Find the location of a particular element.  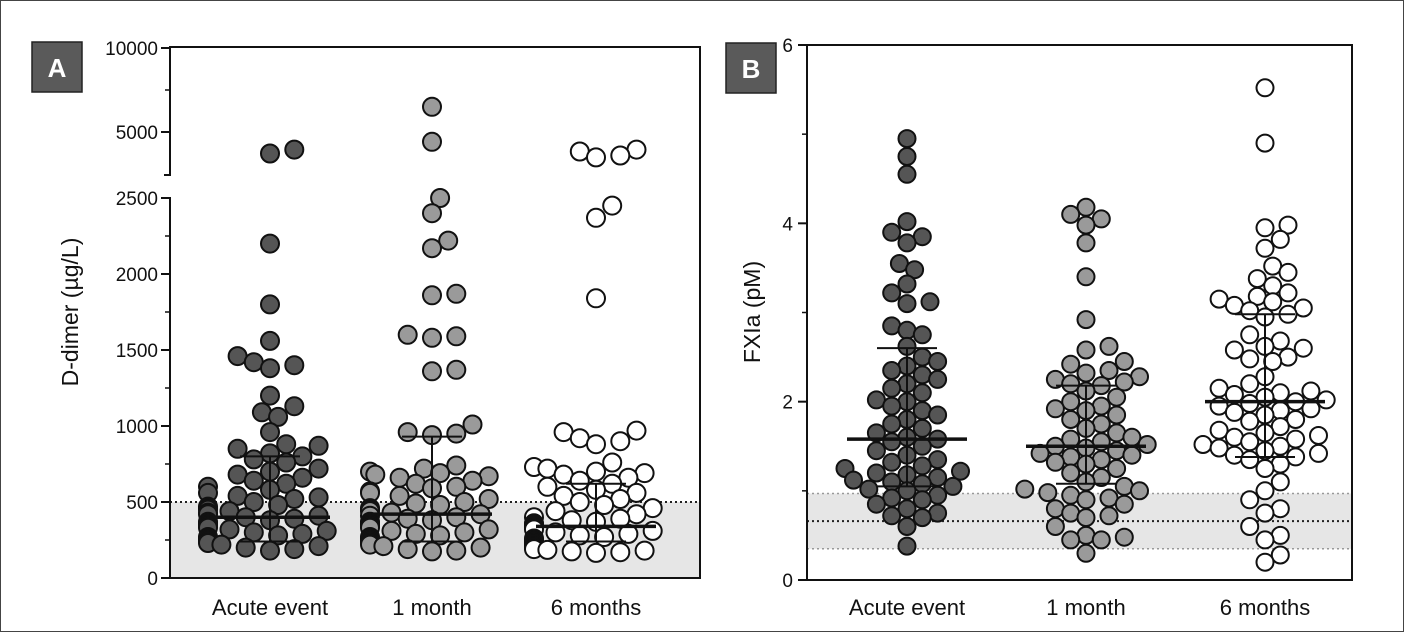

panel-b-y-tick-label: 4 is located at coordinates (787, 224).